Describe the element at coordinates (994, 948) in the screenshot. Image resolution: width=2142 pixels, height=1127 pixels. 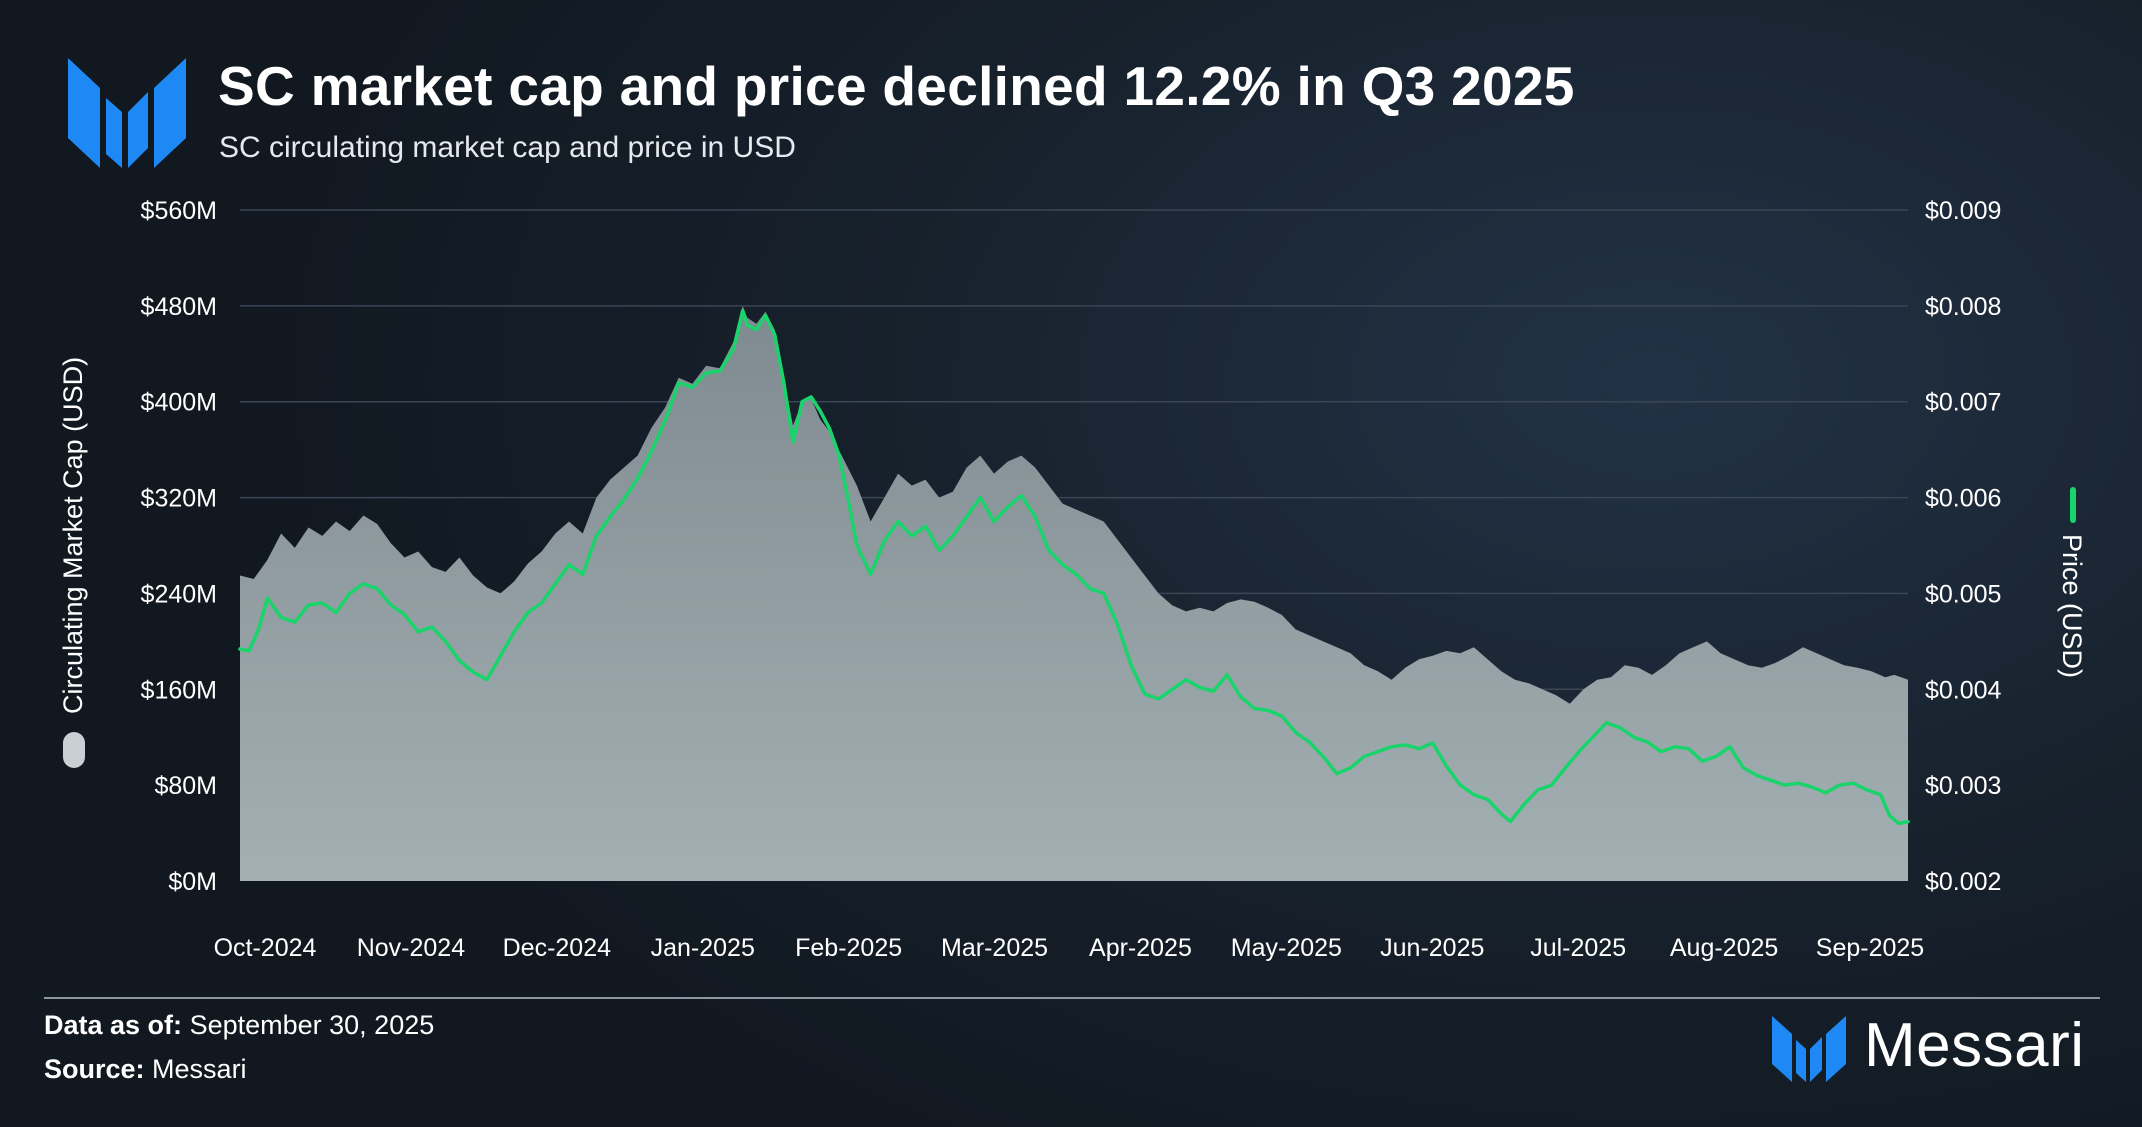
I see `x-tick-label: Mar-2025` at that location.